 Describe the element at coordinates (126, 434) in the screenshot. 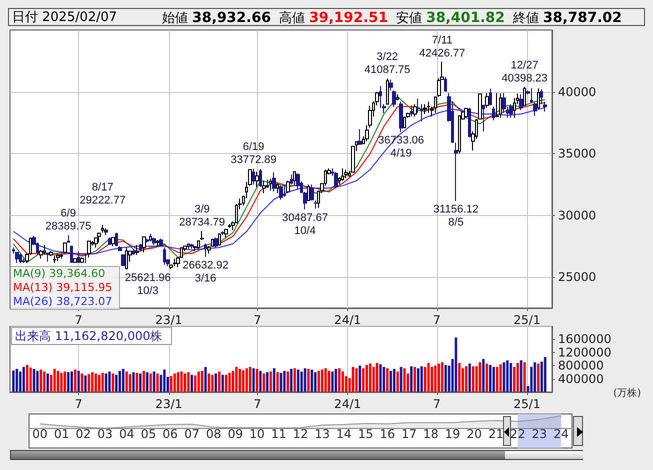

I see `x-tick-label: 04` at that location.